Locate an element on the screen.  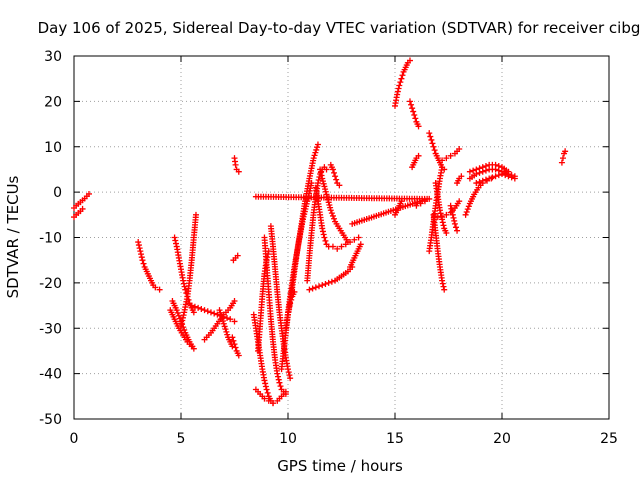
y-tick-label: -40 is located at coordinates (50, 375).